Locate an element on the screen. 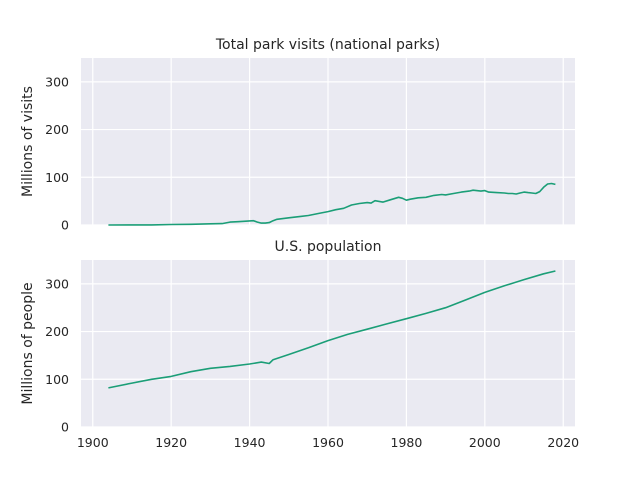 This screenshot has width=640, height=480. y-ticks-top: 0 100 200 300 is located at coordinates (57, 153).